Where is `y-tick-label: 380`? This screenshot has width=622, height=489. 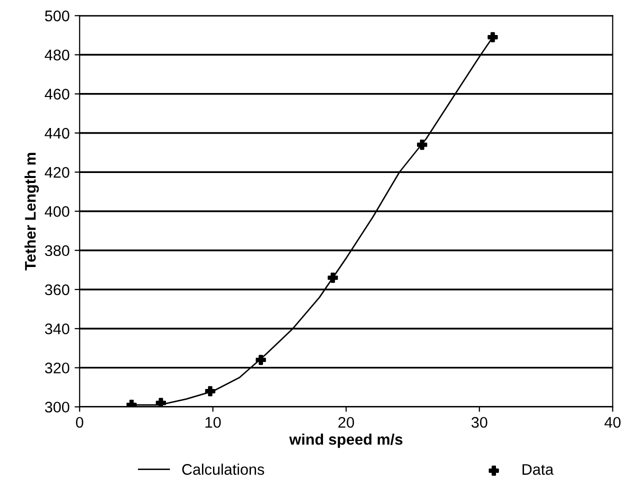 y-tick-label: 380 is located at coordinates (57, 250).